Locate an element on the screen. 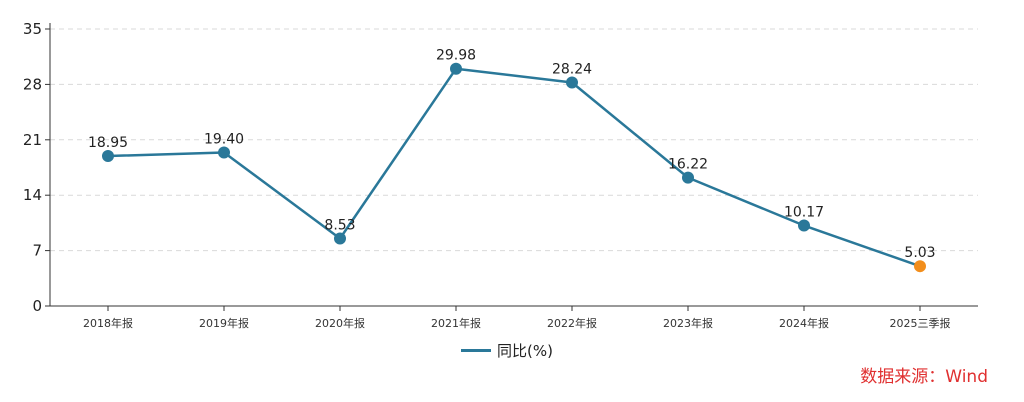 The height and width of the screenshot is (402, 1024). x-tick-label: 2024年报 is located at coordinates (804, 323).